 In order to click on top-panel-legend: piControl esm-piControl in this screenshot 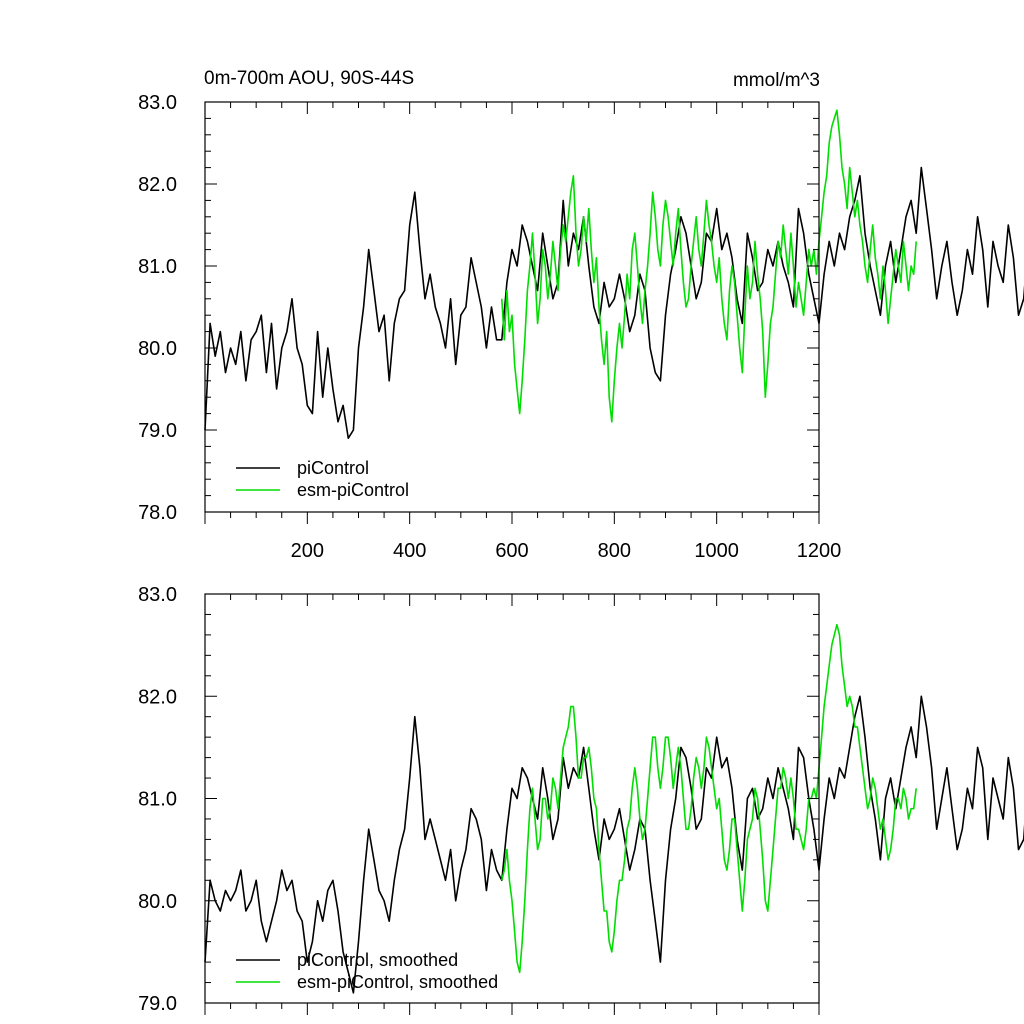, I will do `click(322, 479)`.